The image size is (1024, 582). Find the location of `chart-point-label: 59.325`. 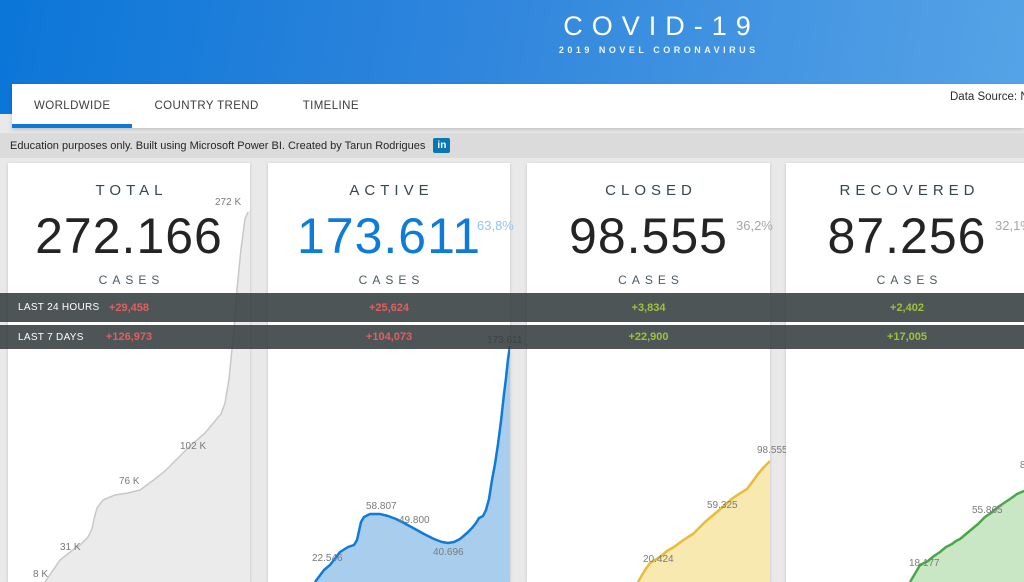

chart-point-label: 59.325 is located at coordinates (722, 505).